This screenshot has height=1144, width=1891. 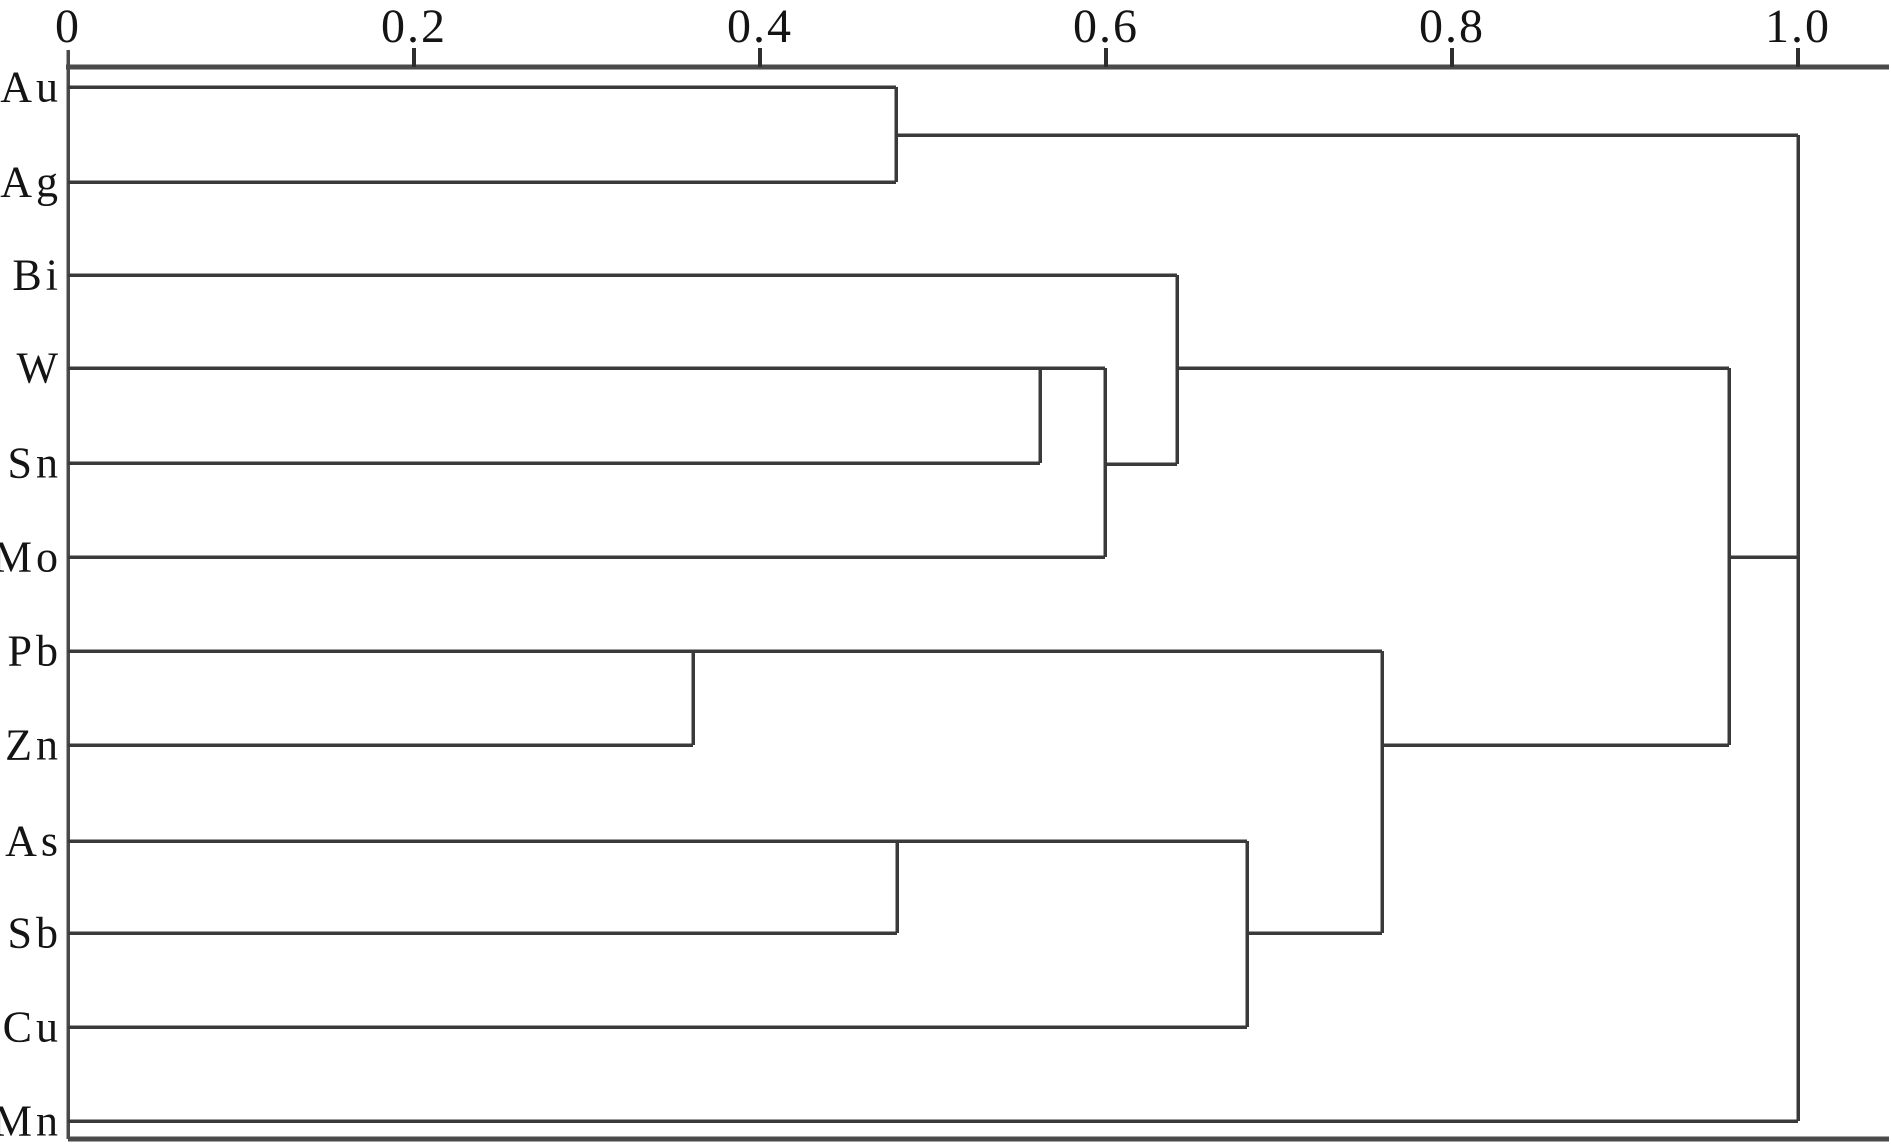 What do you see at coordinates (39, 368) in the screenshot?
I see `leaf-label-w: W` at bounding box center [39, 368].